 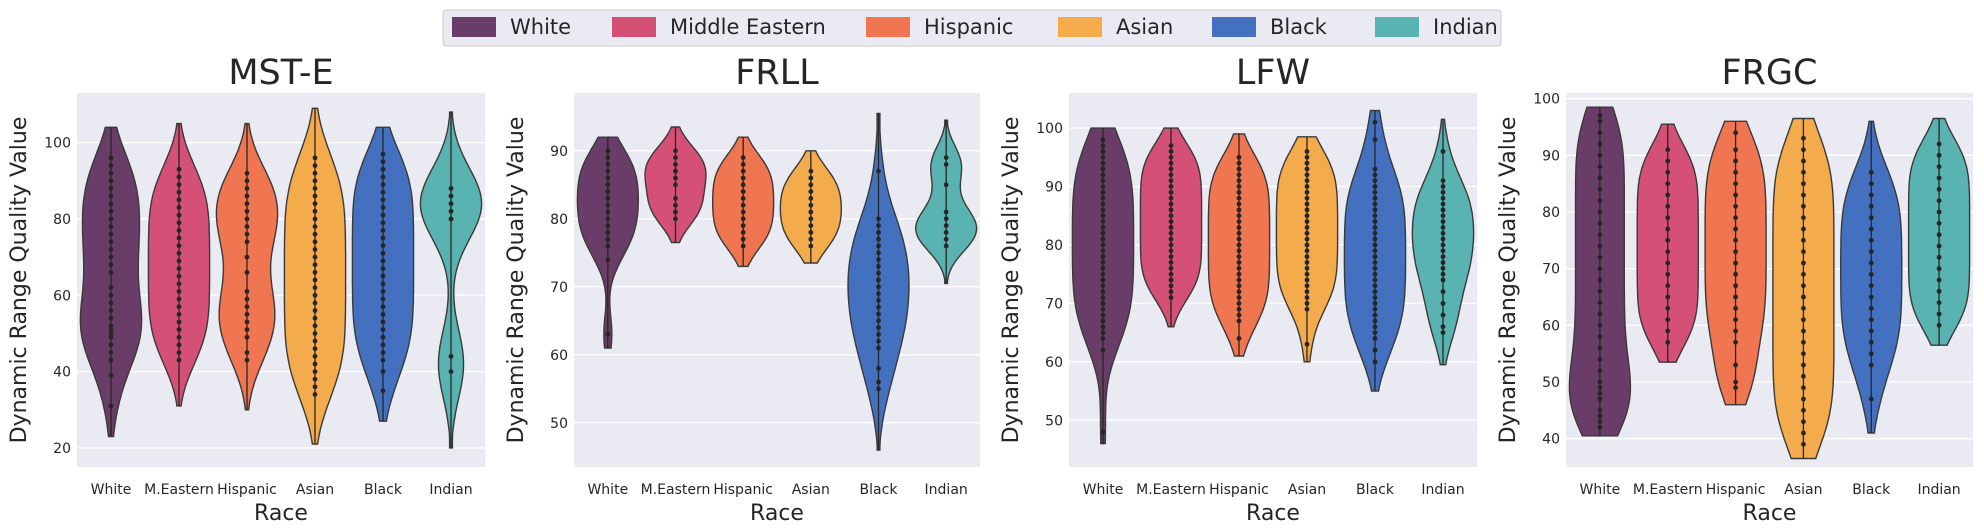 What do you see at coordinates (1551, 270) in the screenshot?
I see `y-tick-label: 70` at bounding box center [1551, 270].